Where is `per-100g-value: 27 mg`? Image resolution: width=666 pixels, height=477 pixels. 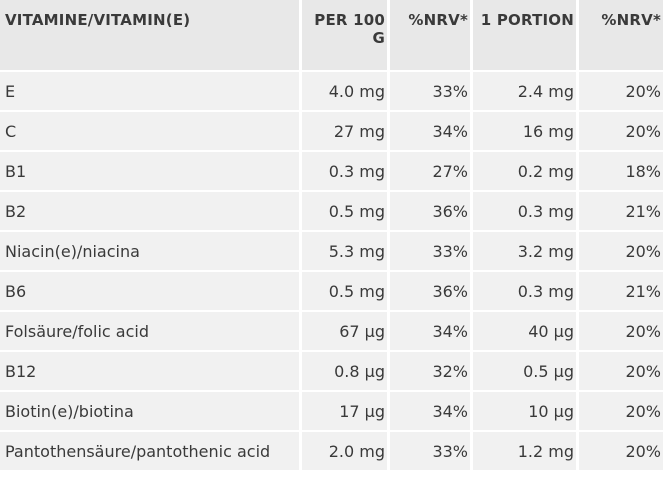 per-100g-value: 27 mg is located at coordinates (346, 132).